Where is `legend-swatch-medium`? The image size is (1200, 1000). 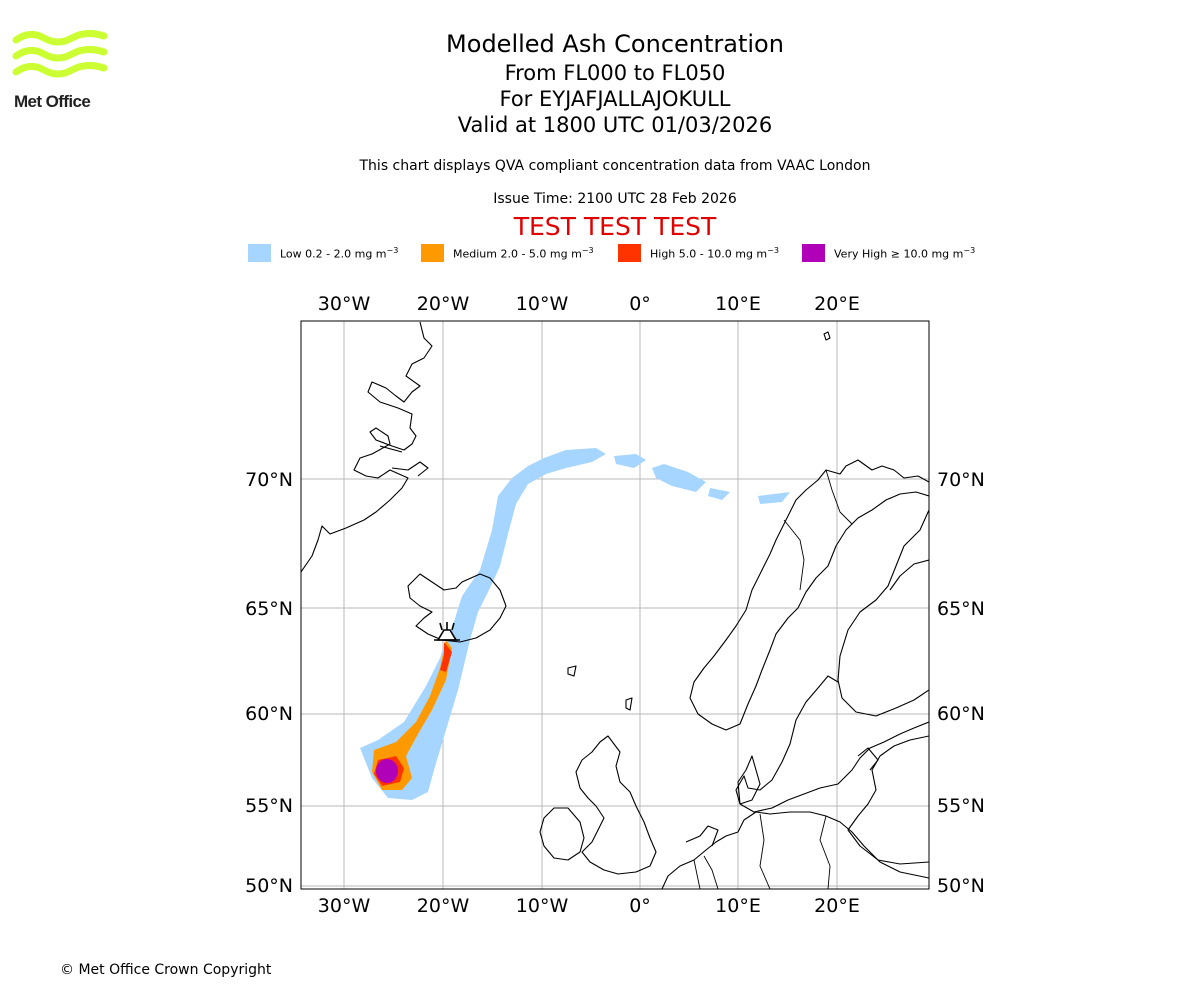
legend-swatch-medium is located at coordinates (432, 253).